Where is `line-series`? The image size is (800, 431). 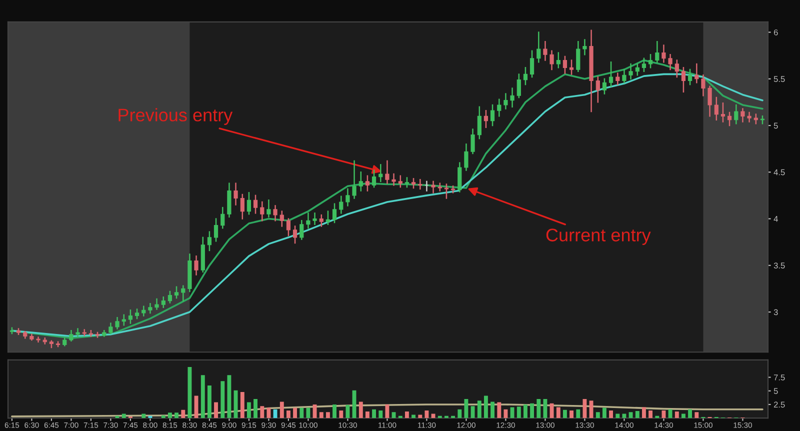 line-series is located at coordinates (387, 411).